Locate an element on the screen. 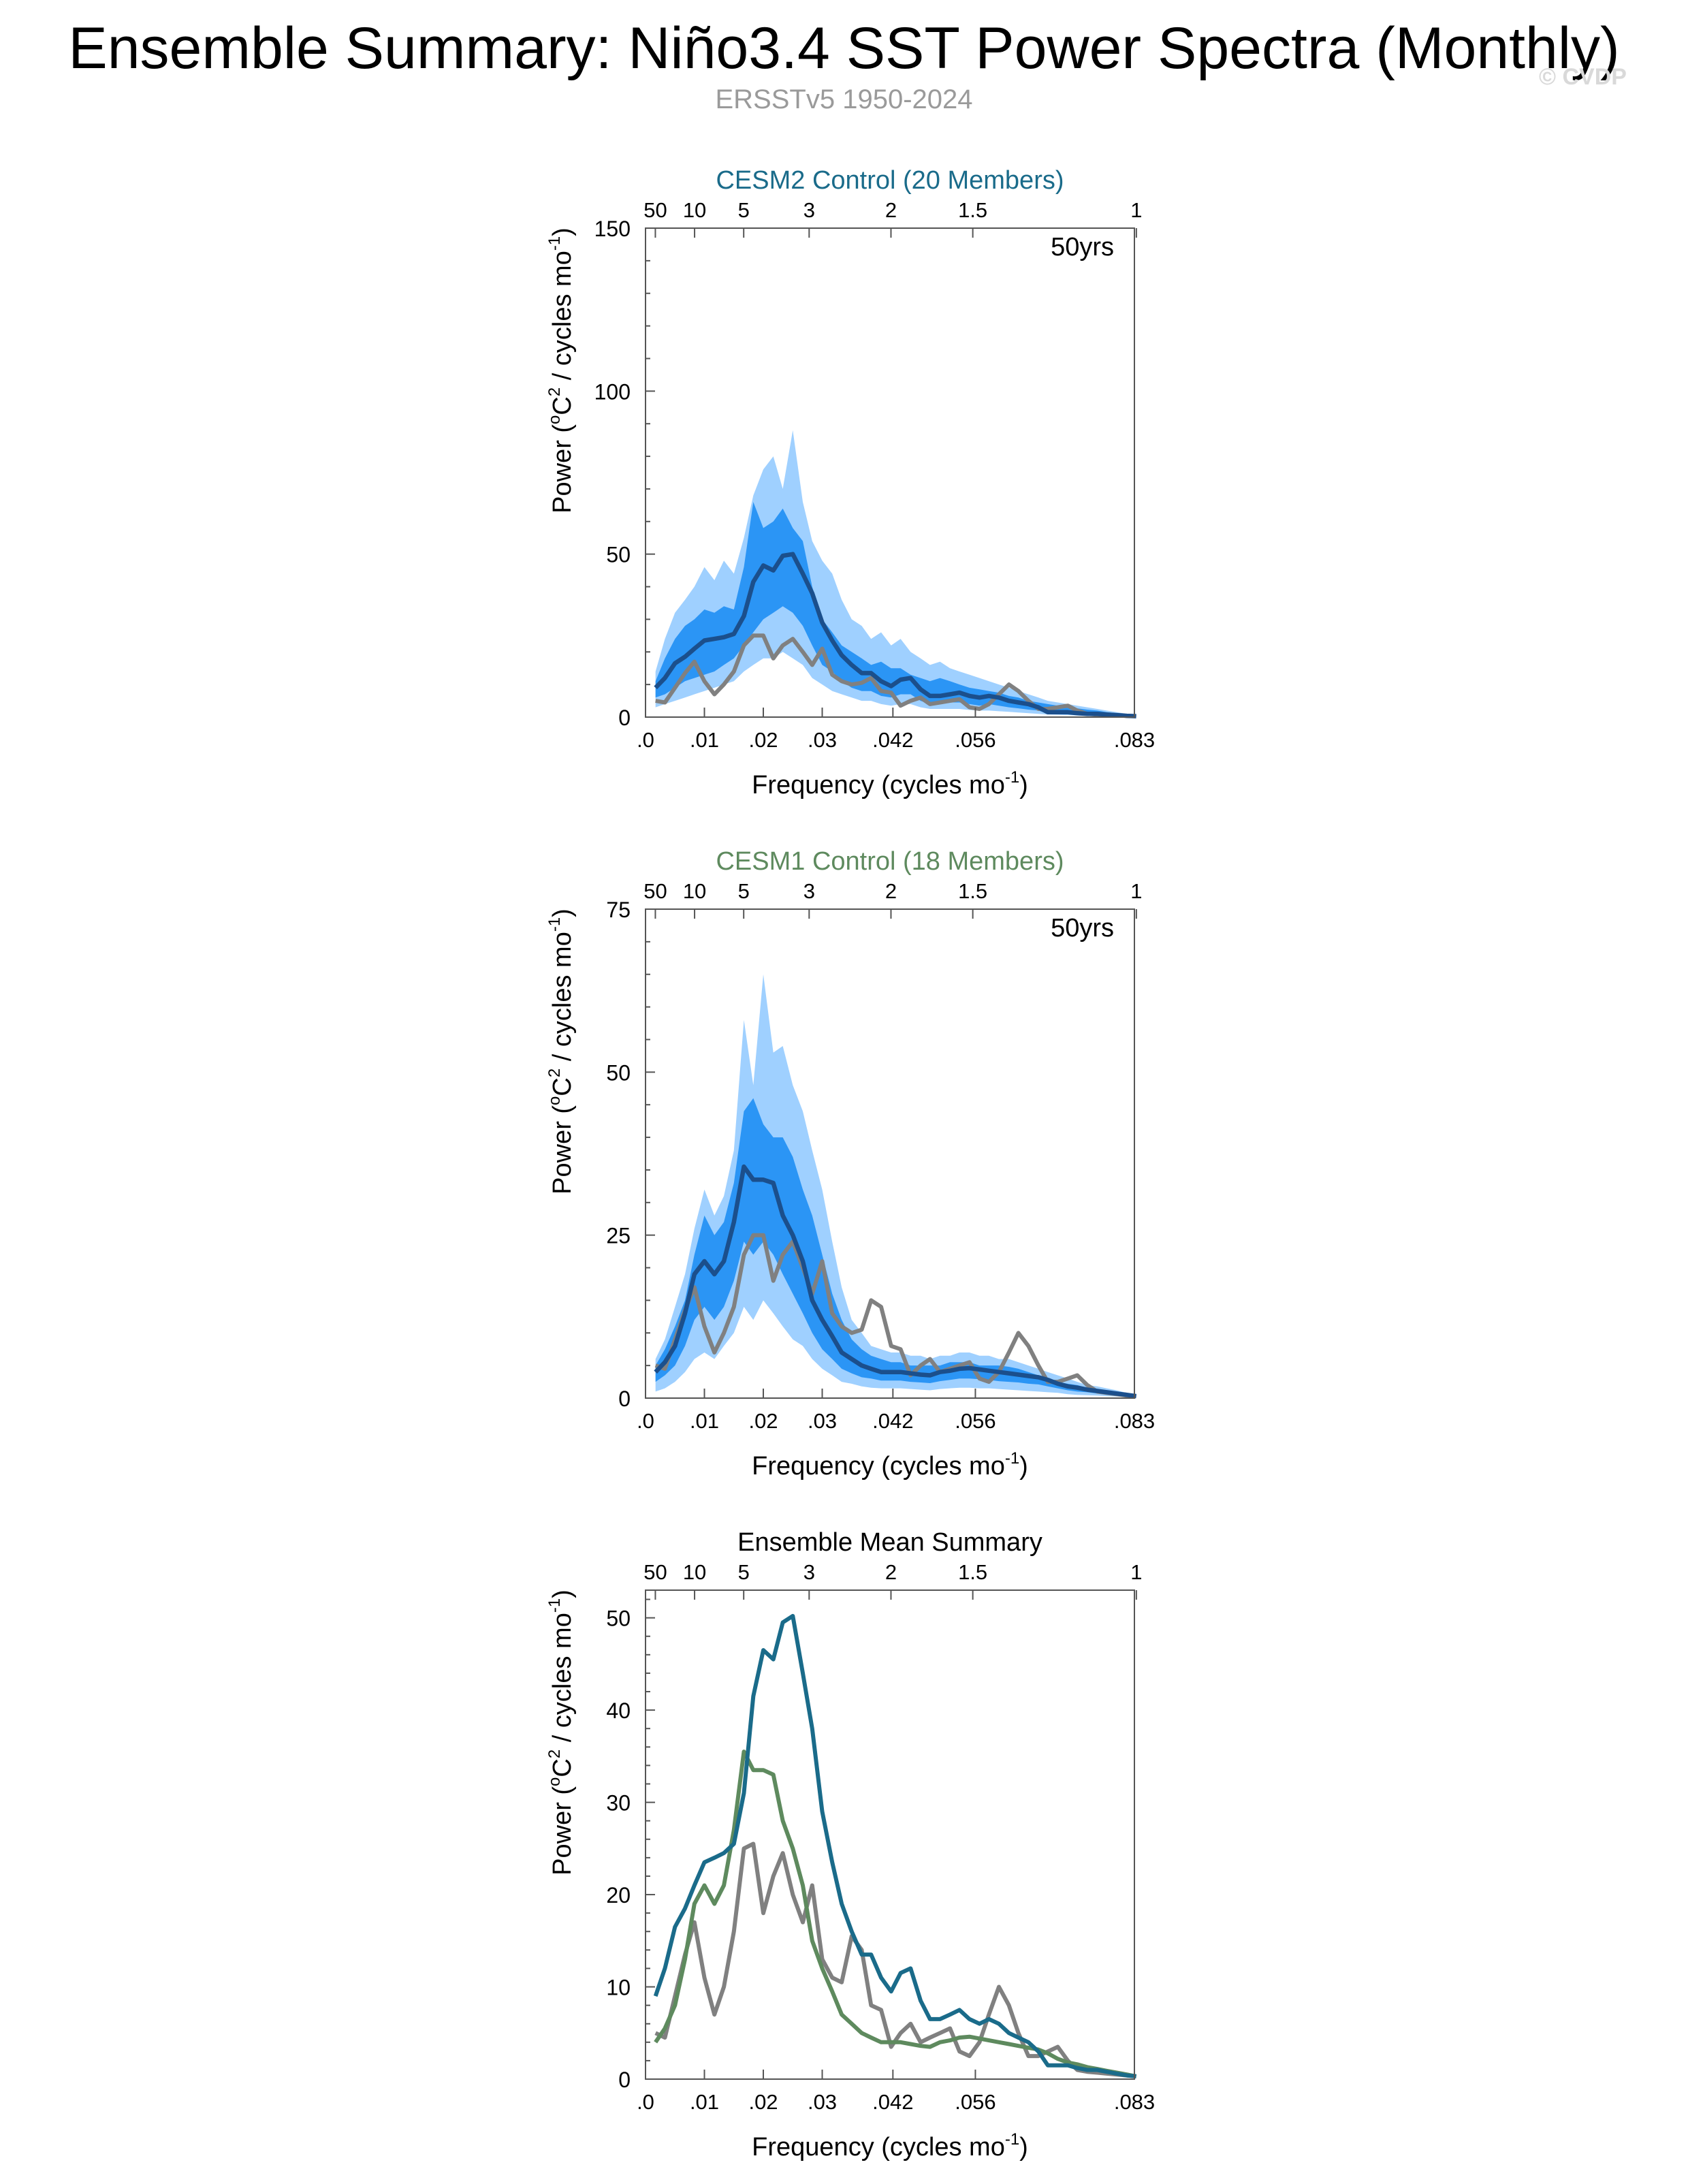 Image resolution: width=1688 pixels, height=2184 pixels. y-tick-label: 150 is located at coordinates (612, 229).